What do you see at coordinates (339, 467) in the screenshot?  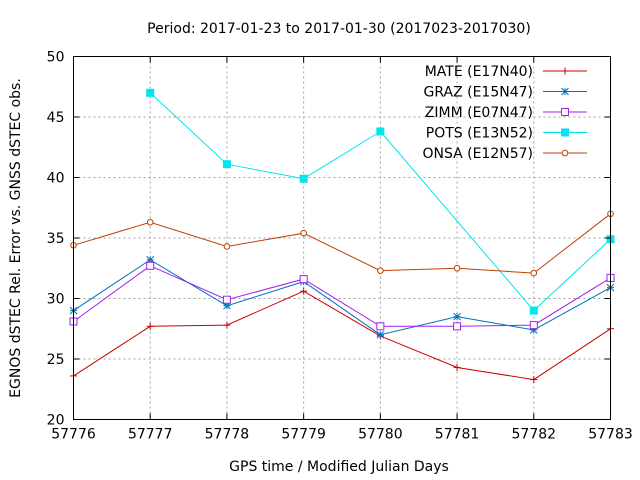 I see `x-axis-label: GPS time / Modified Julian Days` at bounding box center [339, 467].